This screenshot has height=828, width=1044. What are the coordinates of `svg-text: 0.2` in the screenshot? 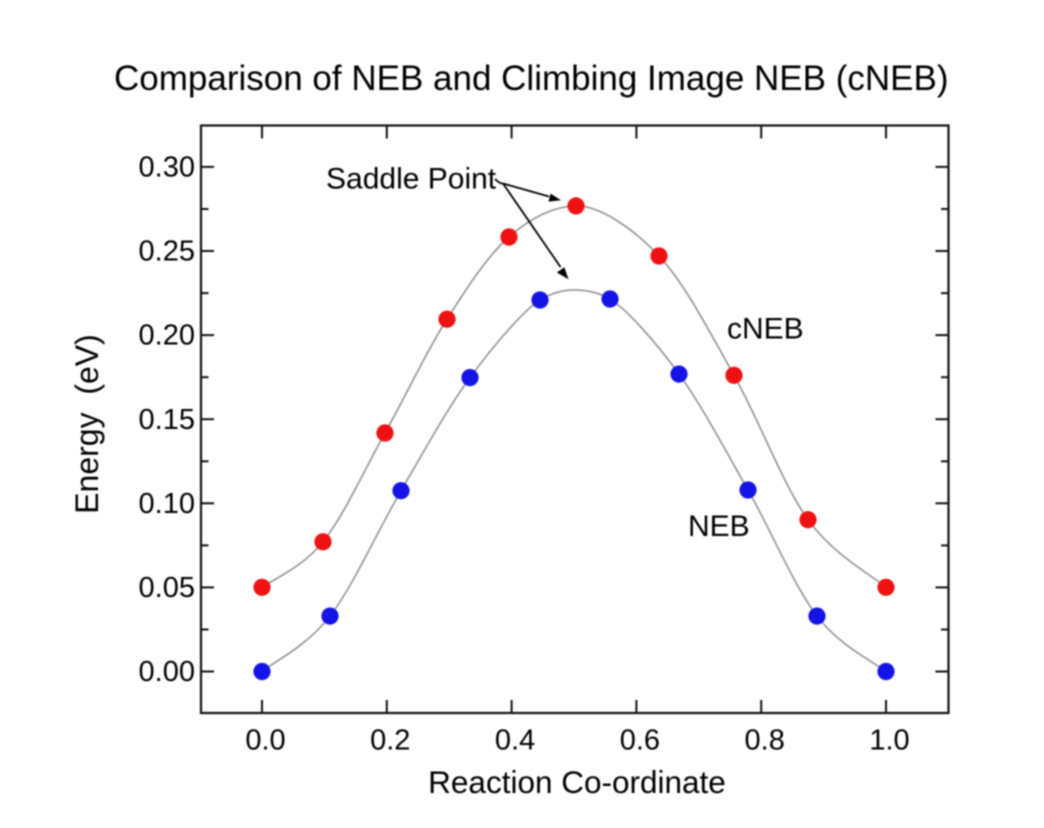 It's located at (390, 741).